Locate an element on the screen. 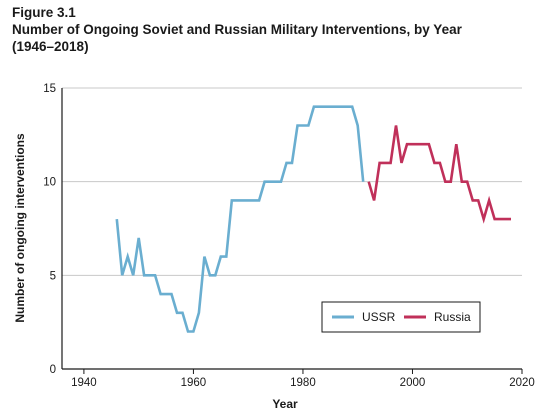 This screenshot has height=420, width=537. legend-label-russia: Russia is located at coordinates (452, 317).